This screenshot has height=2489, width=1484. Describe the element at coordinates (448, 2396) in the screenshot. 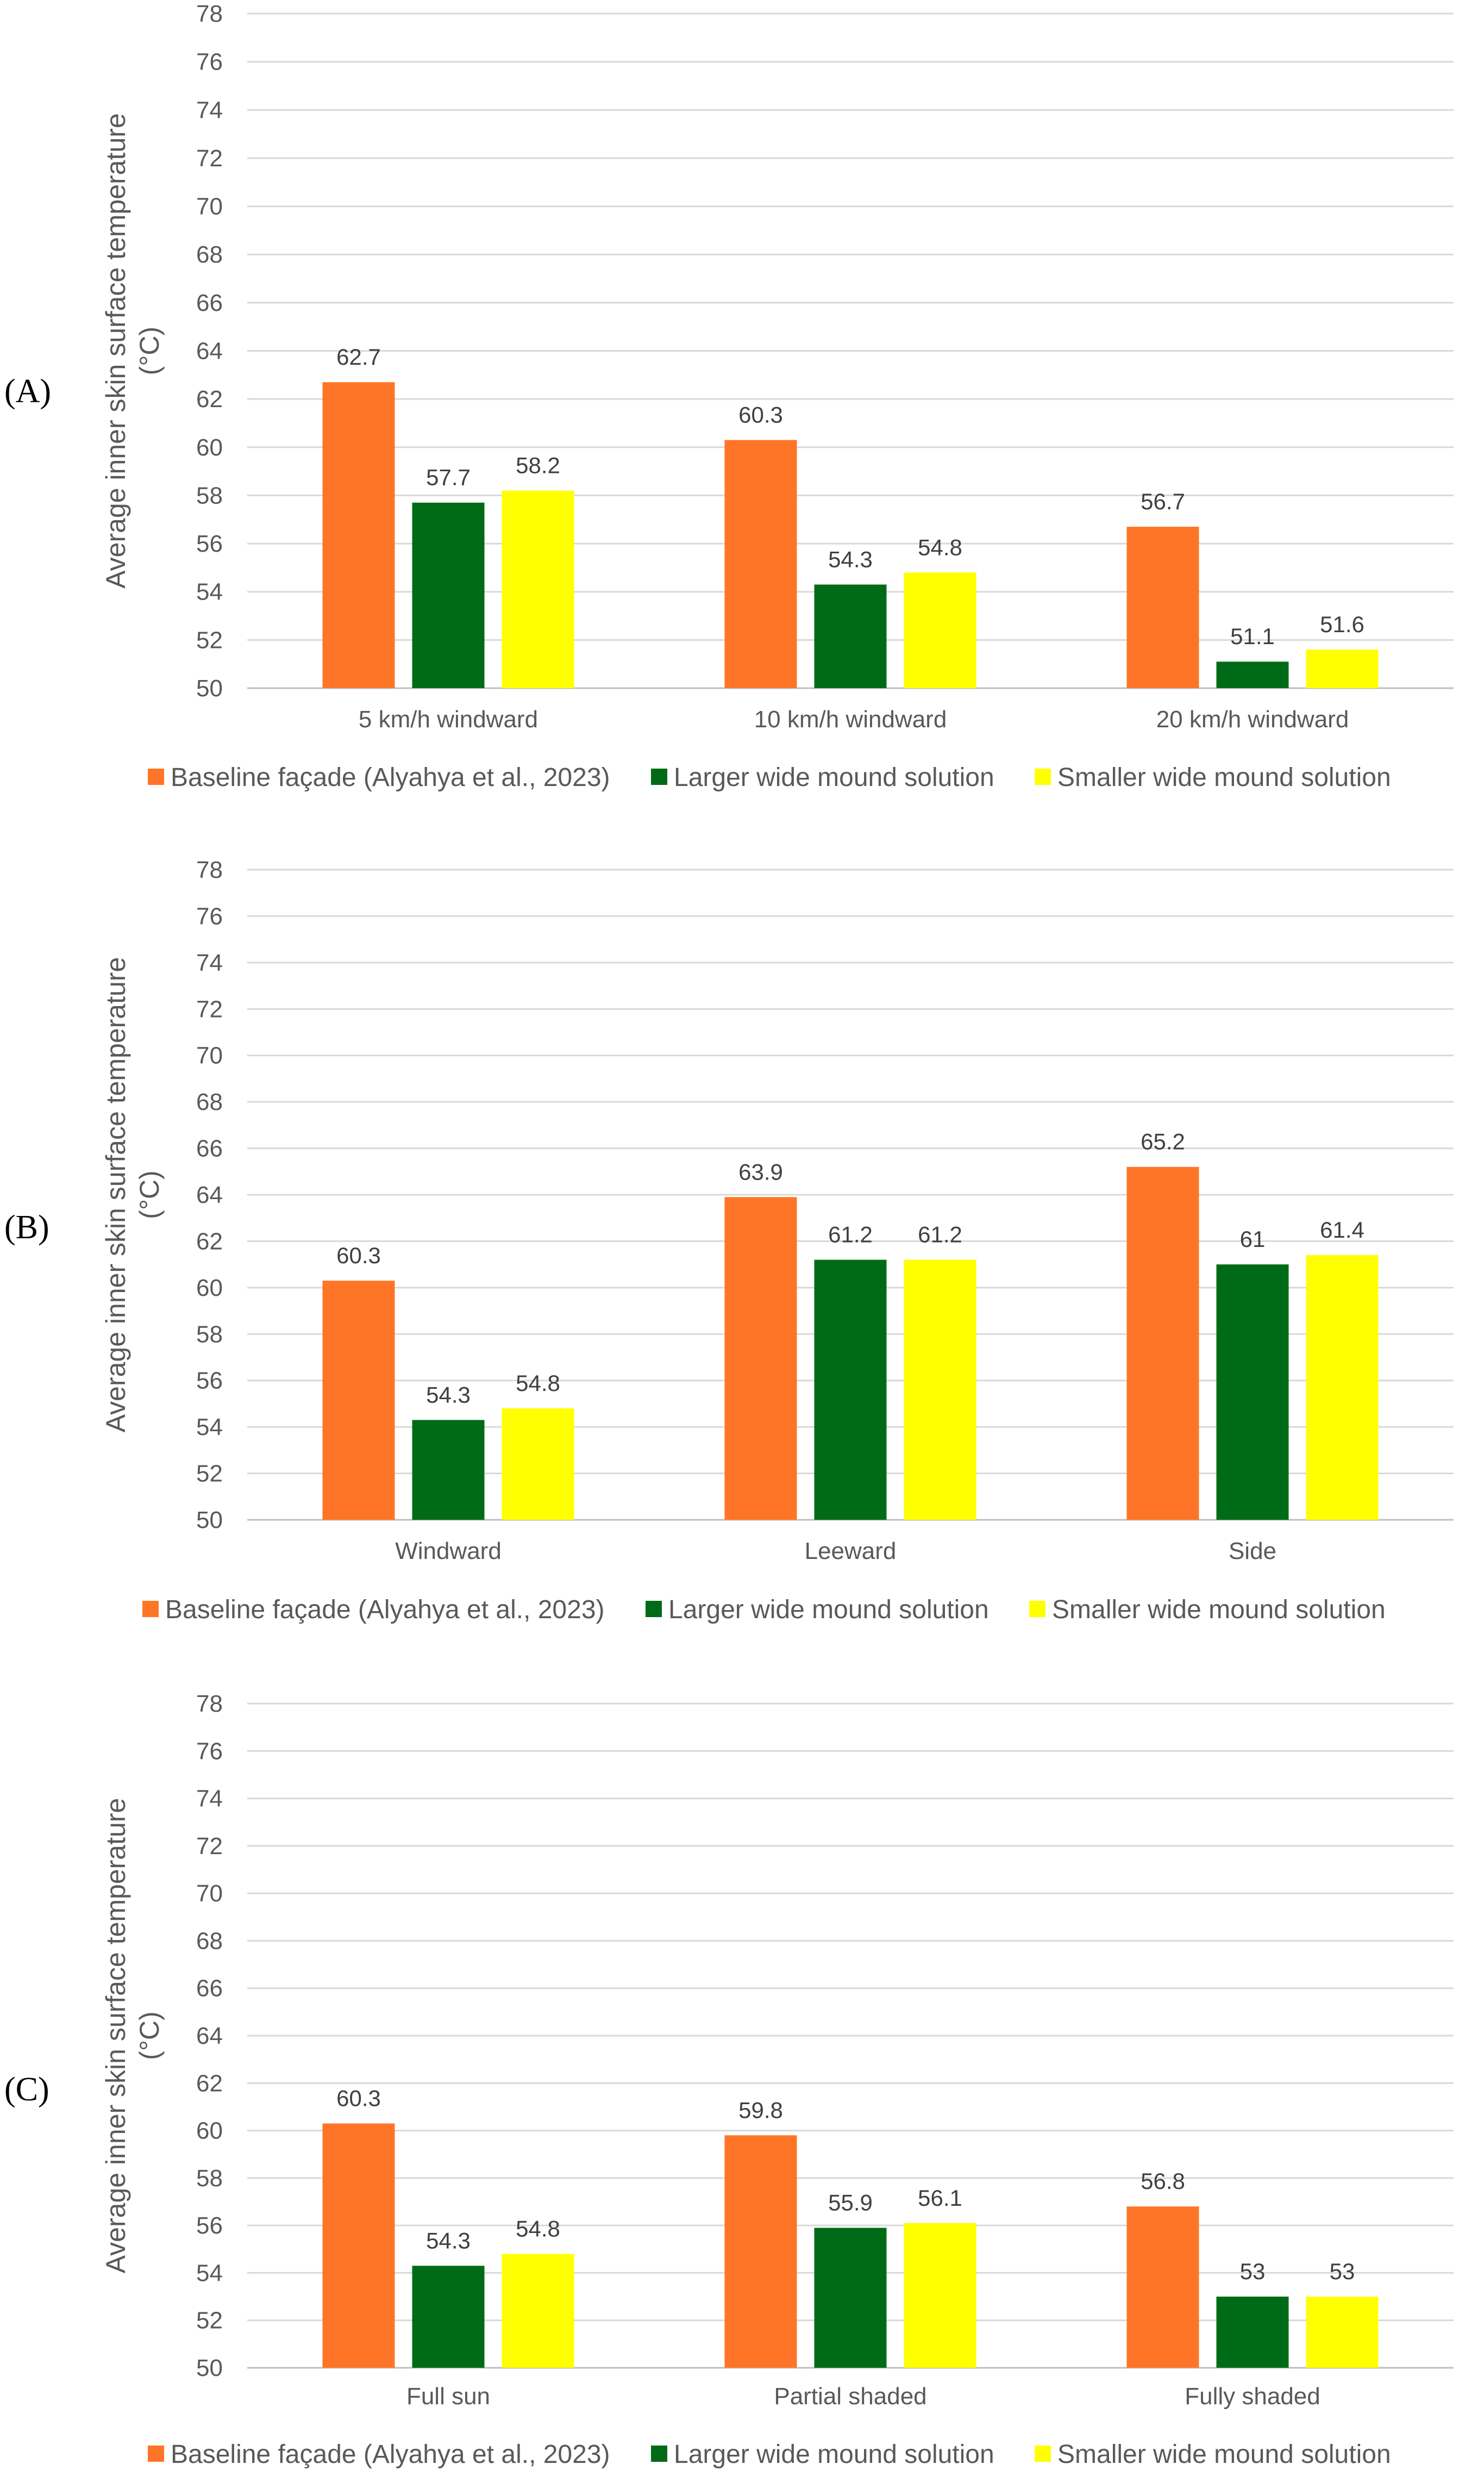

I see `category-label: Full sun` at that location.